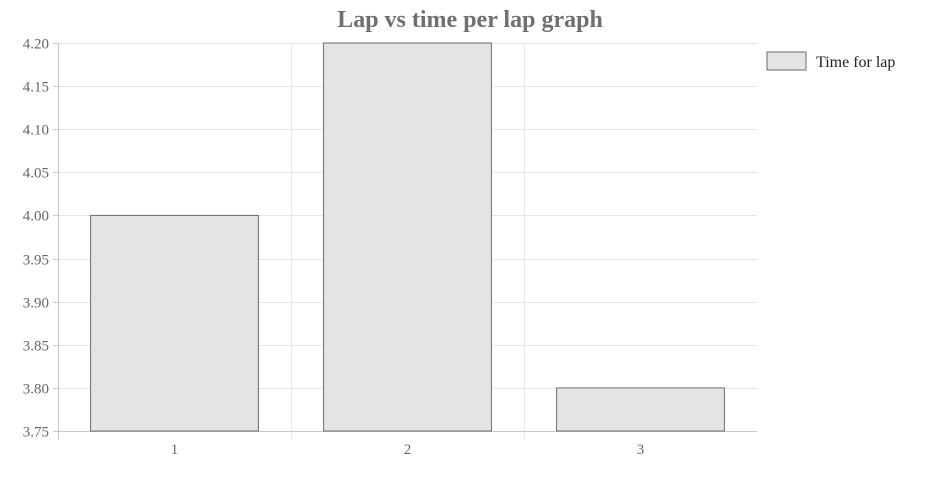 Image resolution: width=947 pixels, height=492 pixels. What do you see at coordinates (36, 433) in the screenshot?
I see `y-tick-label: 3.75` at bounding box center [36, 433].